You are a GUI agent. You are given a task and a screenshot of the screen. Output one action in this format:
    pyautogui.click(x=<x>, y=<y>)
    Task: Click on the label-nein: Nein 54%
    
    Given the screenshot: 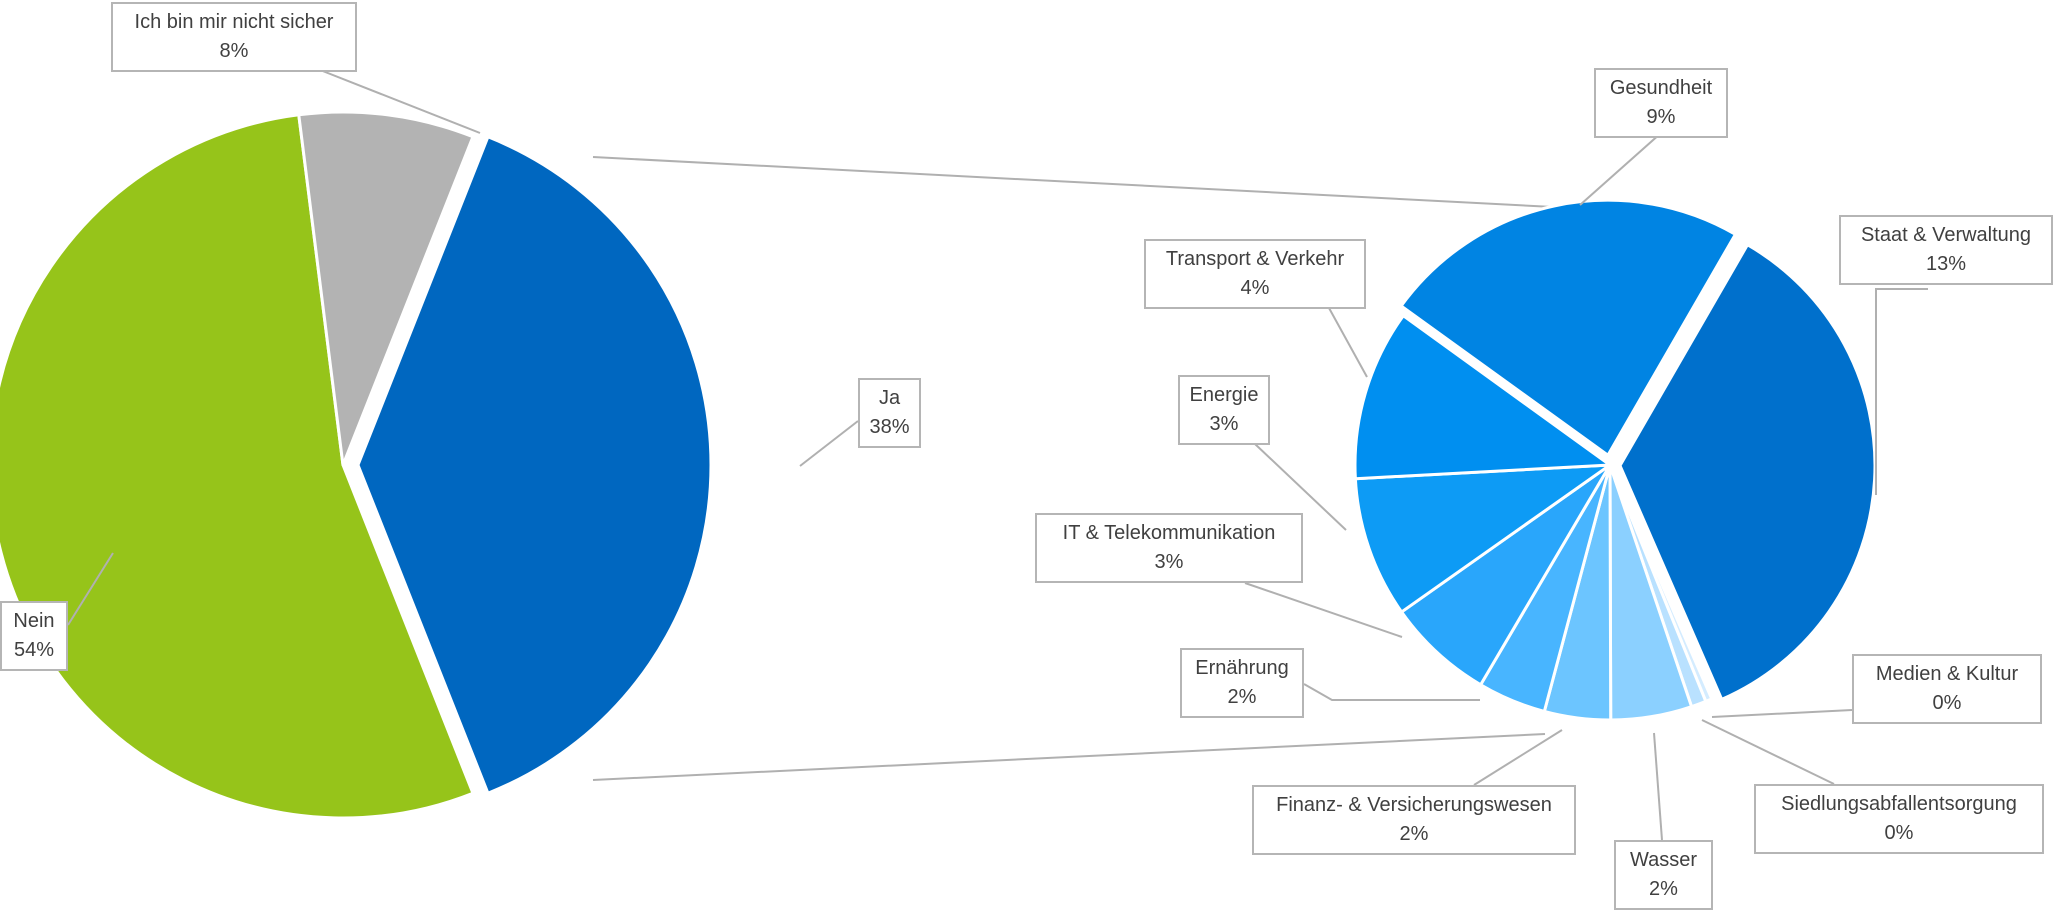 What is the action you would take?
    pyautogui.click(x=34, y=636)
    